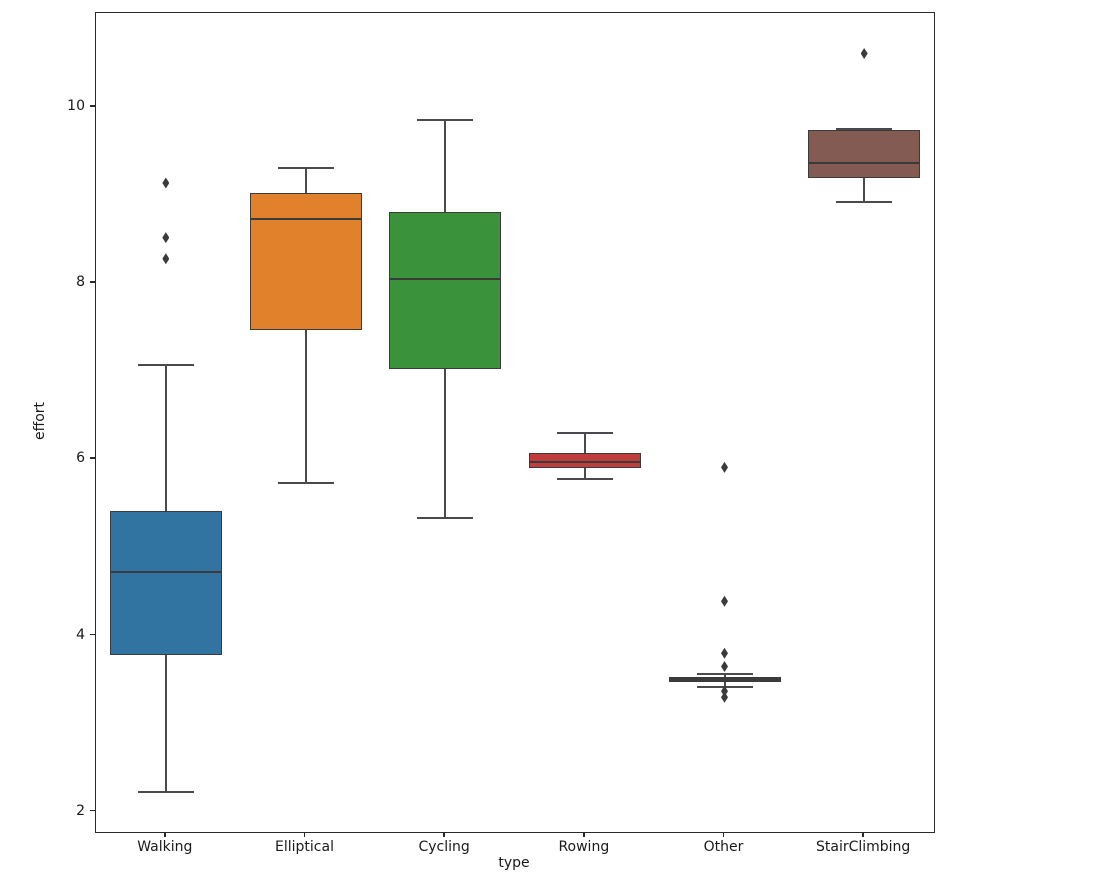 The height and width of the screenshot is (876, 1112). Describe the element at coordinates (305, 261) in the screenshot. I see `box-elliptical` at that location.